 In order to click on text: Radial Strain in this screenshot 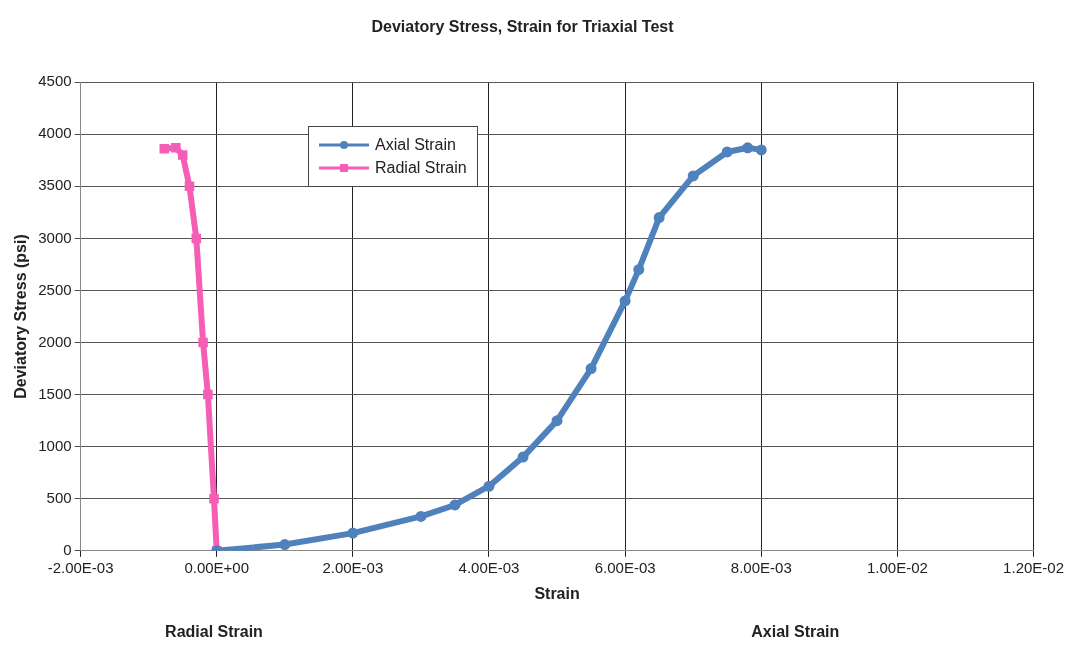, I will do `click(214, 631)`.